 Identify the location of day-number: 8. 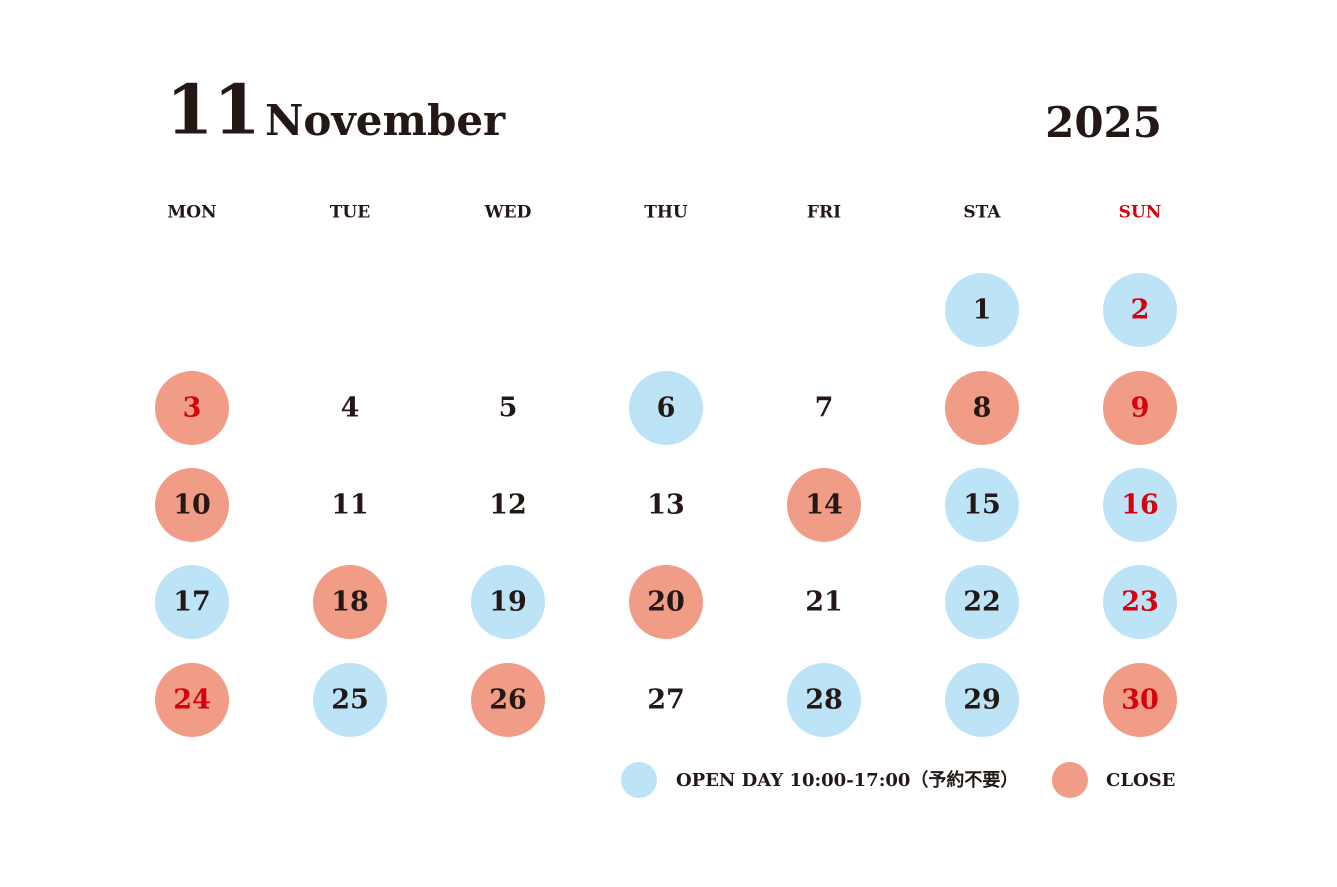
(982, 408).